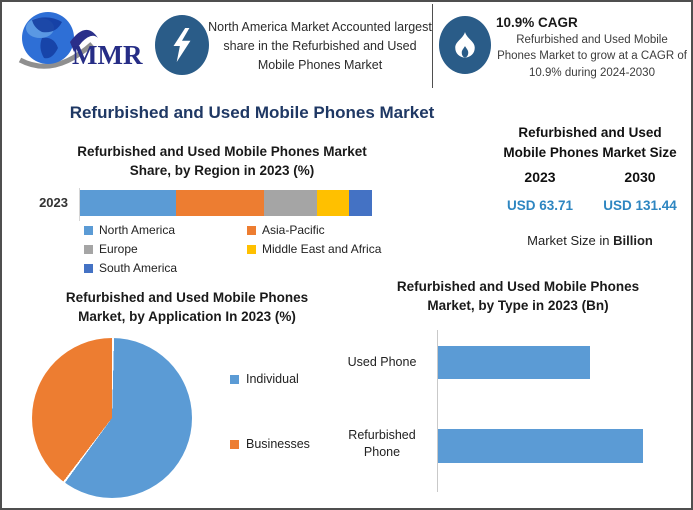 This screenshot has width=693, height=510. I want to click on bar-segment-europe, so click(290, 203).